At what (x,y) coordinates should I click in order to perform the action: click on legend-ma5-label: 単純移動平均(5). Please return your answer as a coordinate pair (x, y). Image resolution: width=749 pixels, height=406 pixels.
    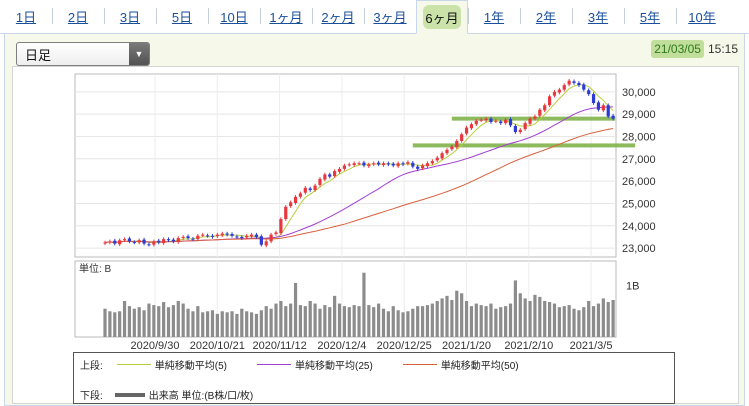
    Looking at the image, I should click on (191, 366).